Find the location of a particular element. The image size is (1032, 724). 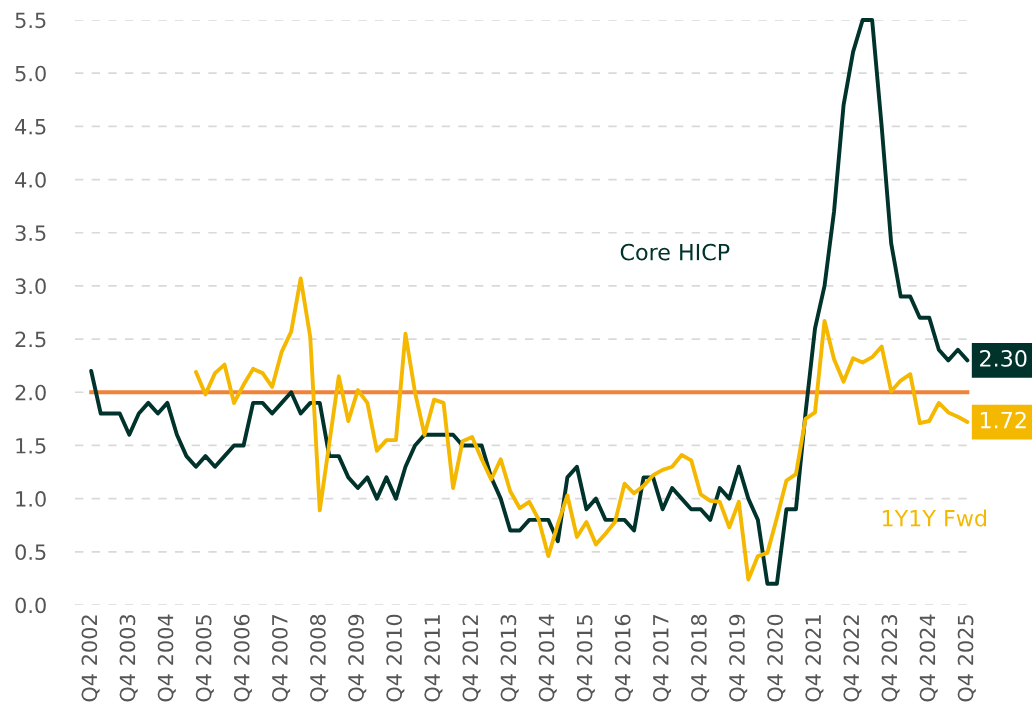

x-tick-label: Q4 2009 is located at coordinates (357, 658).